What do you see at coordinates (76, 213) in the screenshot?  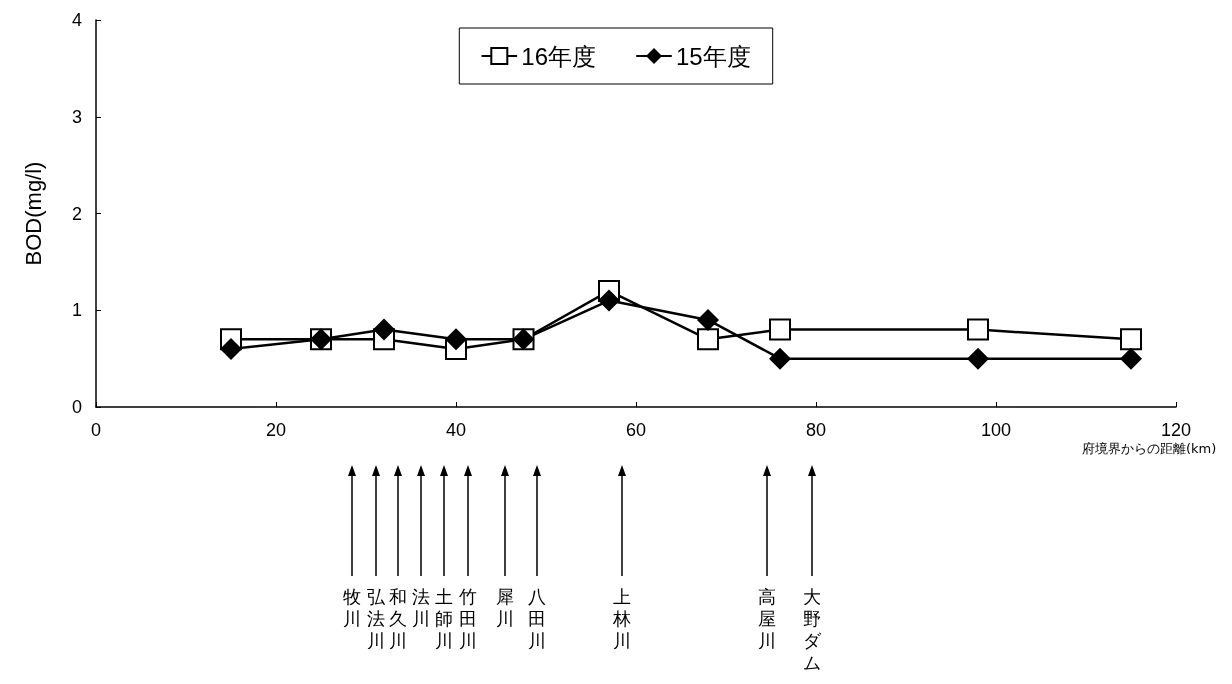 I see `y-tick-label: 2` at bounding box center [76, 213].